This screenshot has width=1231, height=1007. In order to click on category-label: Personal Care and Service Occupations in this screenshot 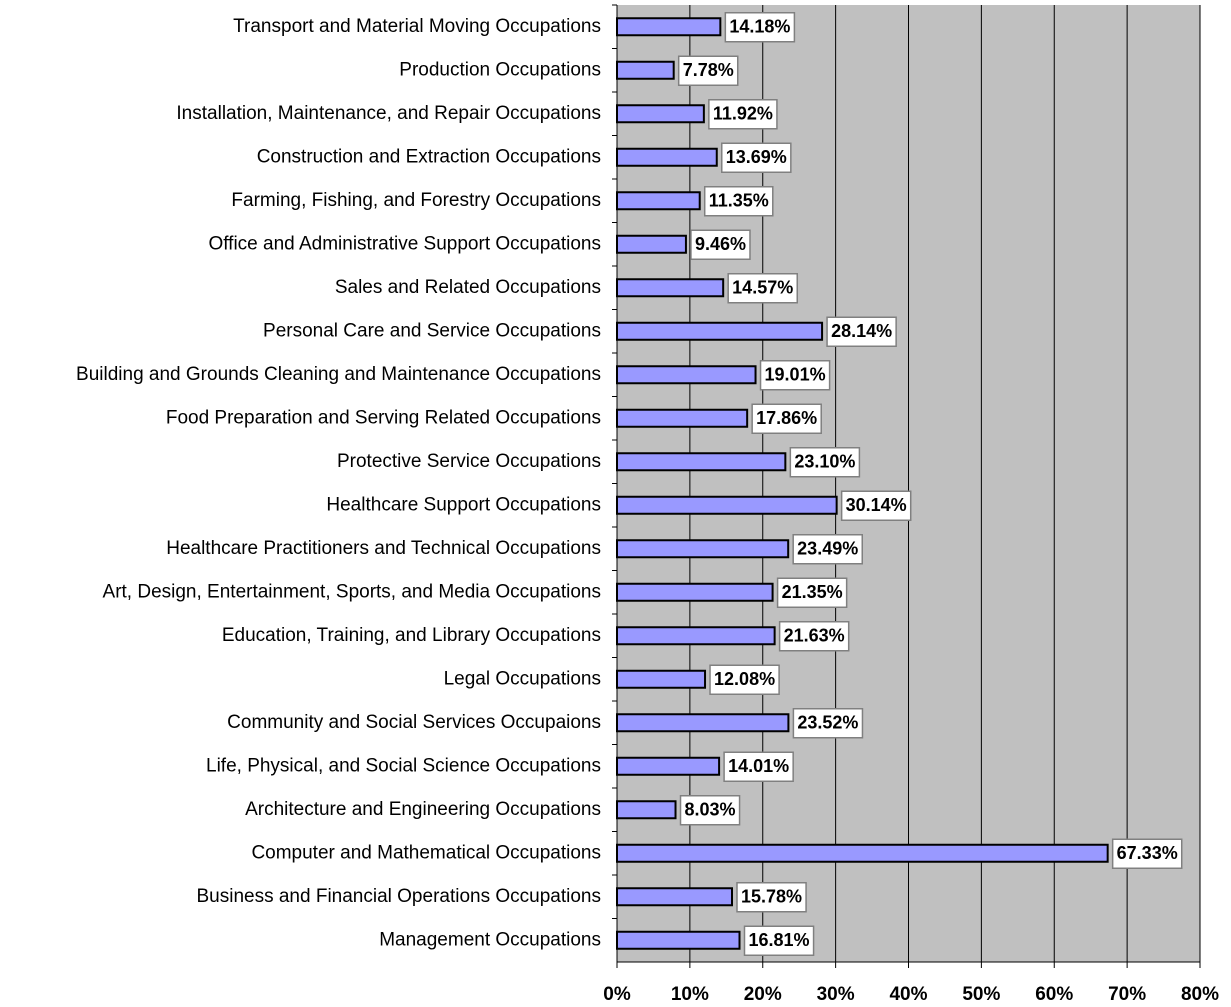, I will do `click(432, 330)`.